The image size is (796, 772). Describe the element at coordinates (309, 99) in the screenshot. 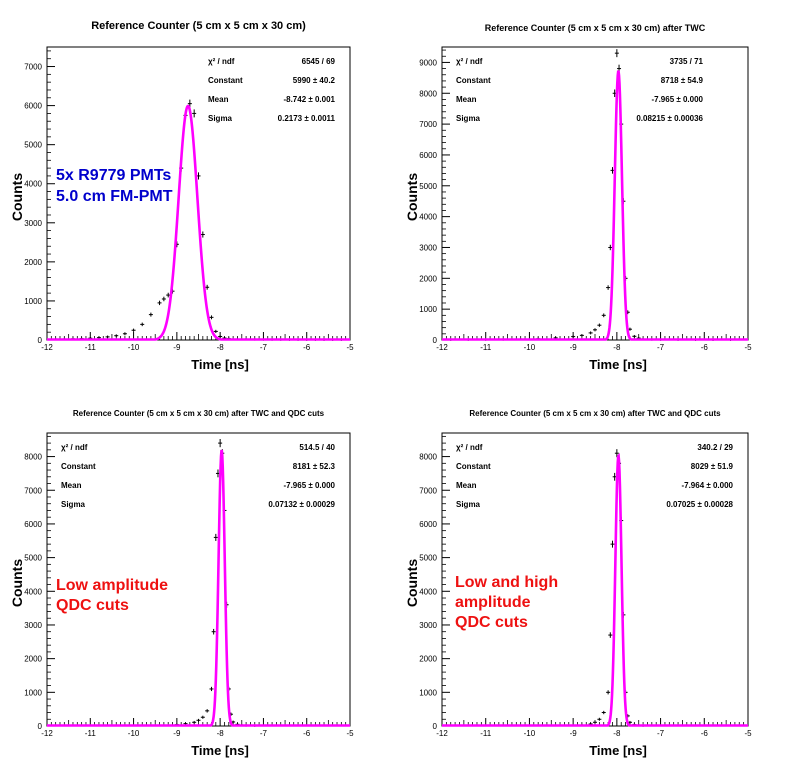

I see `stats-value: -8.742 ± 0.001` at that location.